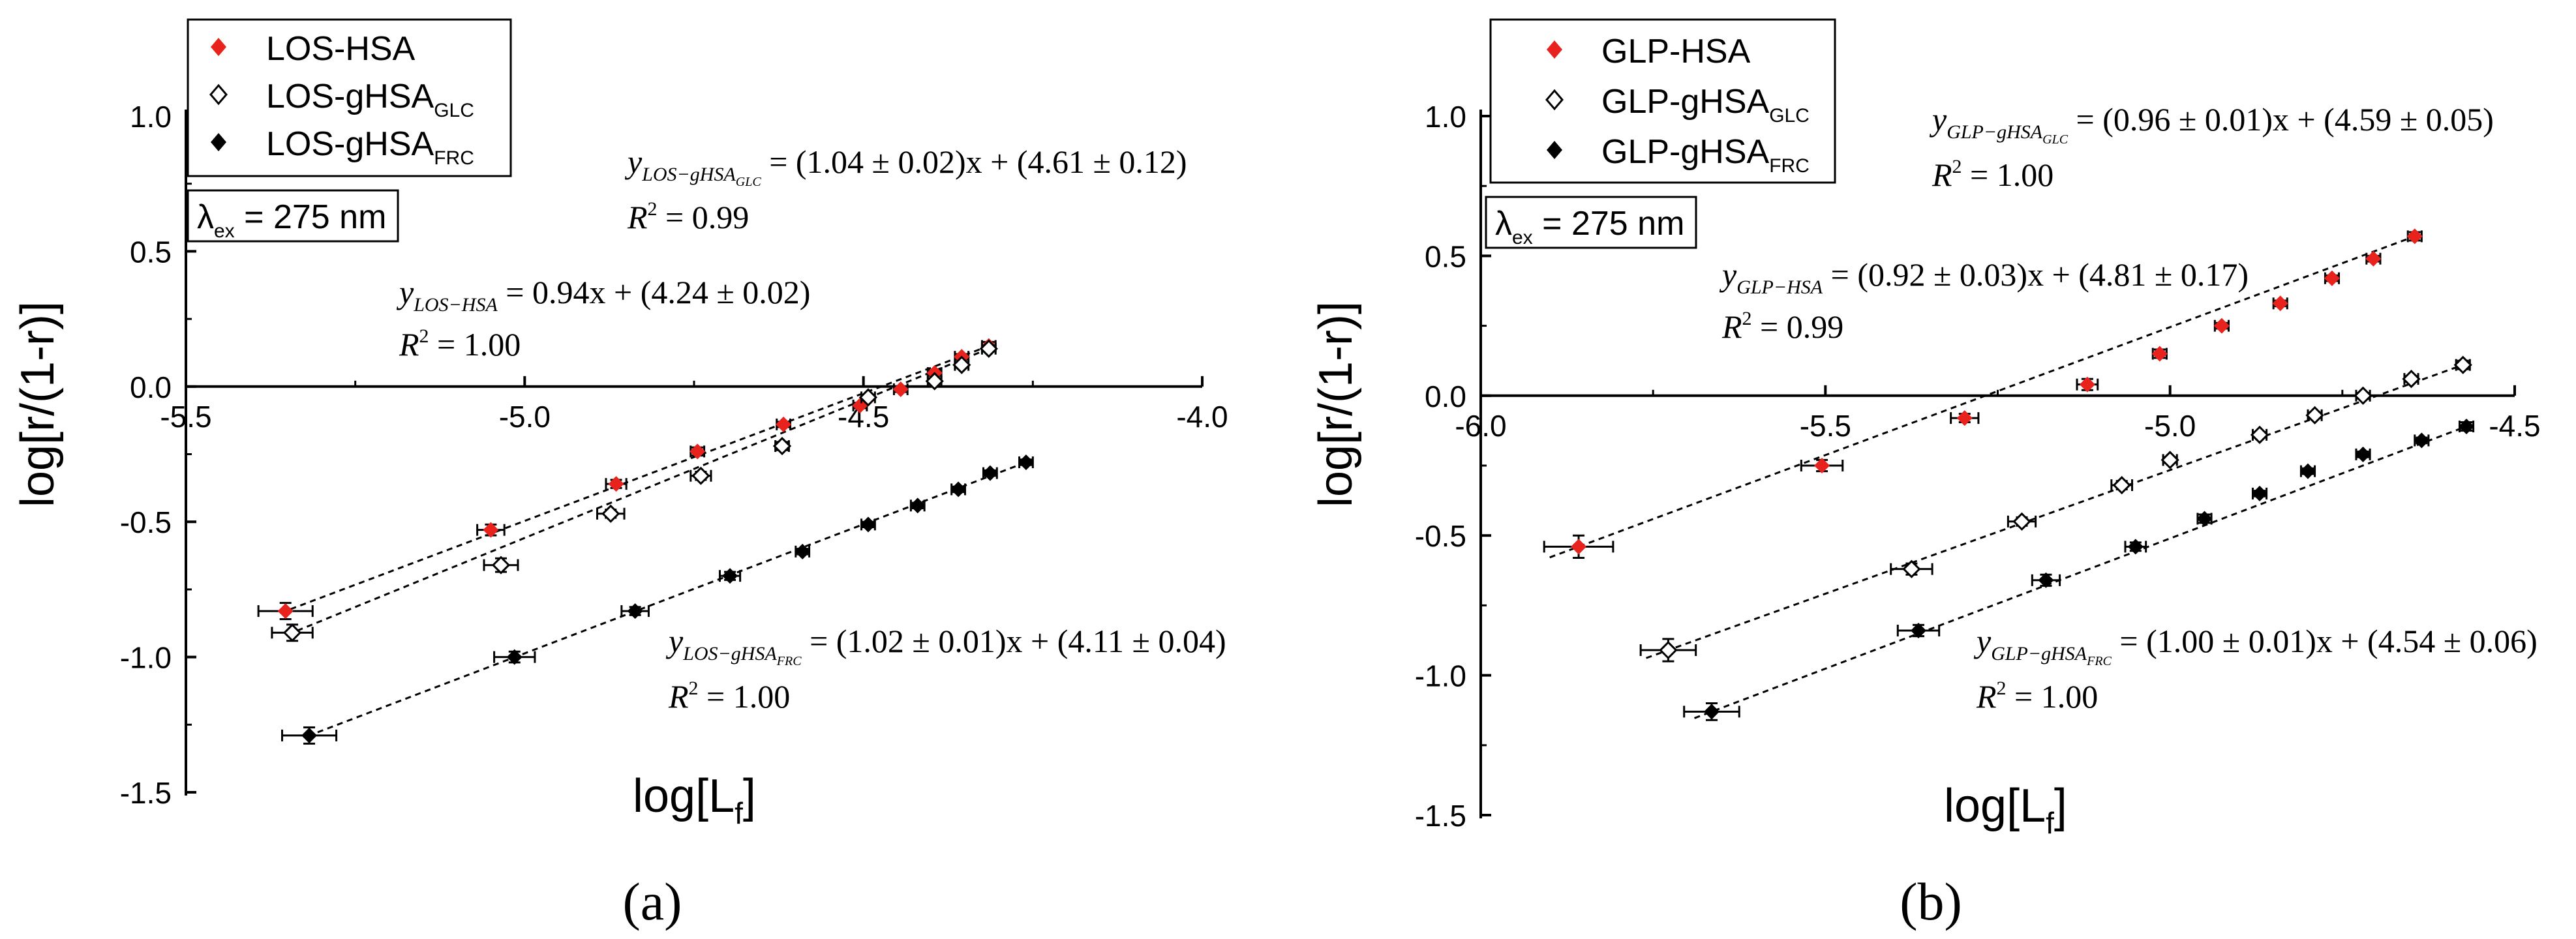  Describe the element at coordinates (370, 99) in the screenshot. I see `legend-label: LOS-gHSAGLC` at that location.